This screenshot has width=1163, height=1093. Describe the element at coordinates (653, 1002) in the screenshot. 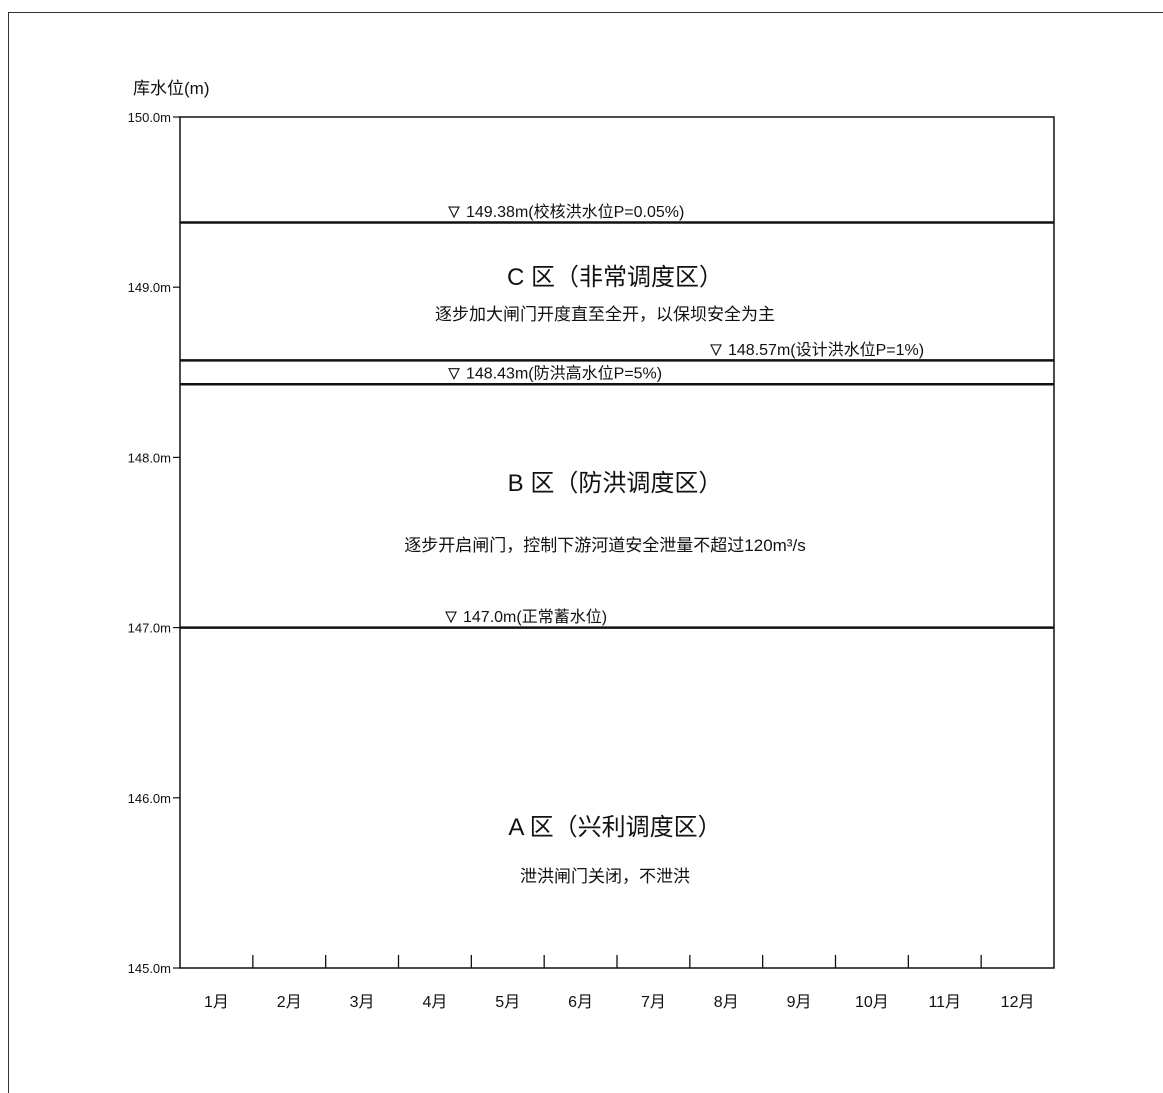

I see `month-label: 7月` at that location.